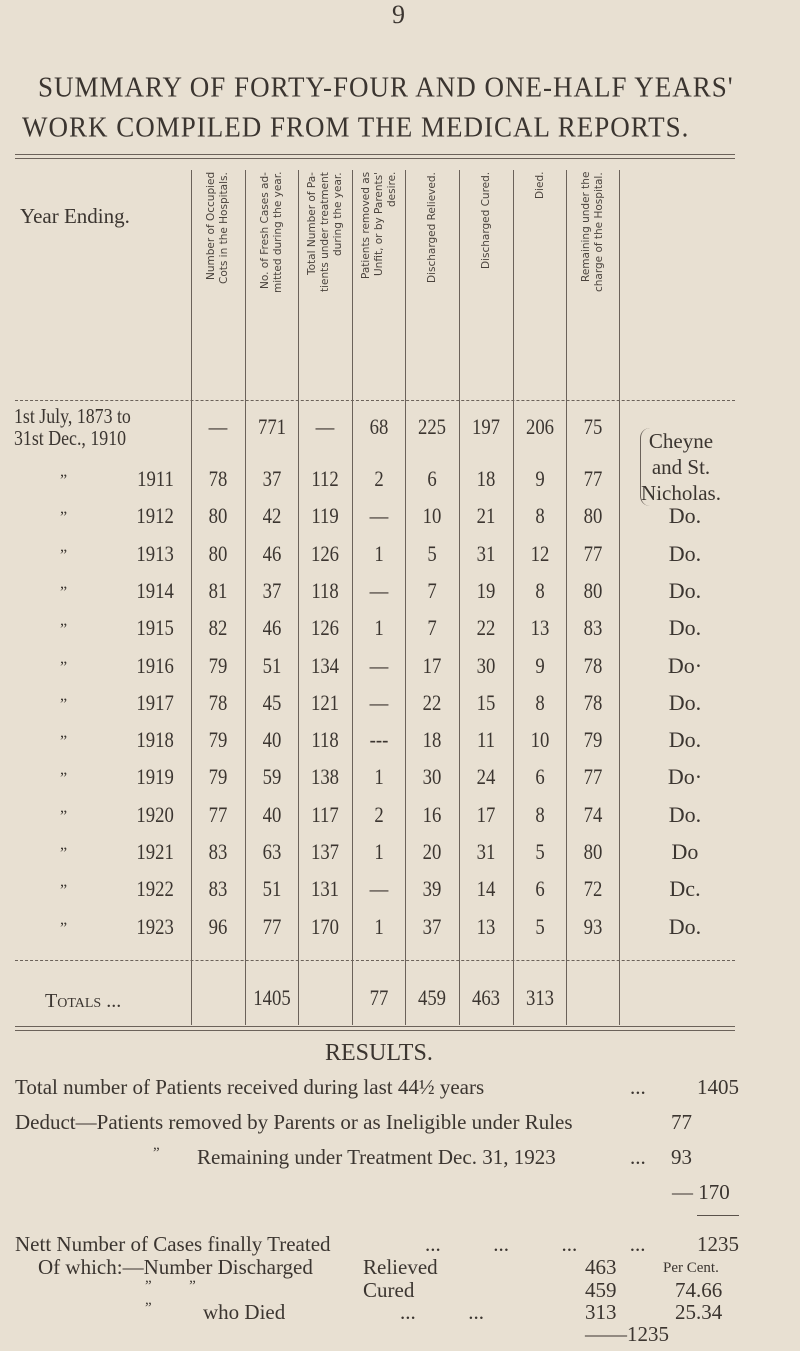 This screenshot has width=800, height=1351. I want to click on table-row: ” 1915 82 46 126 1 7 22 13 83 Do., so click(400, 633).